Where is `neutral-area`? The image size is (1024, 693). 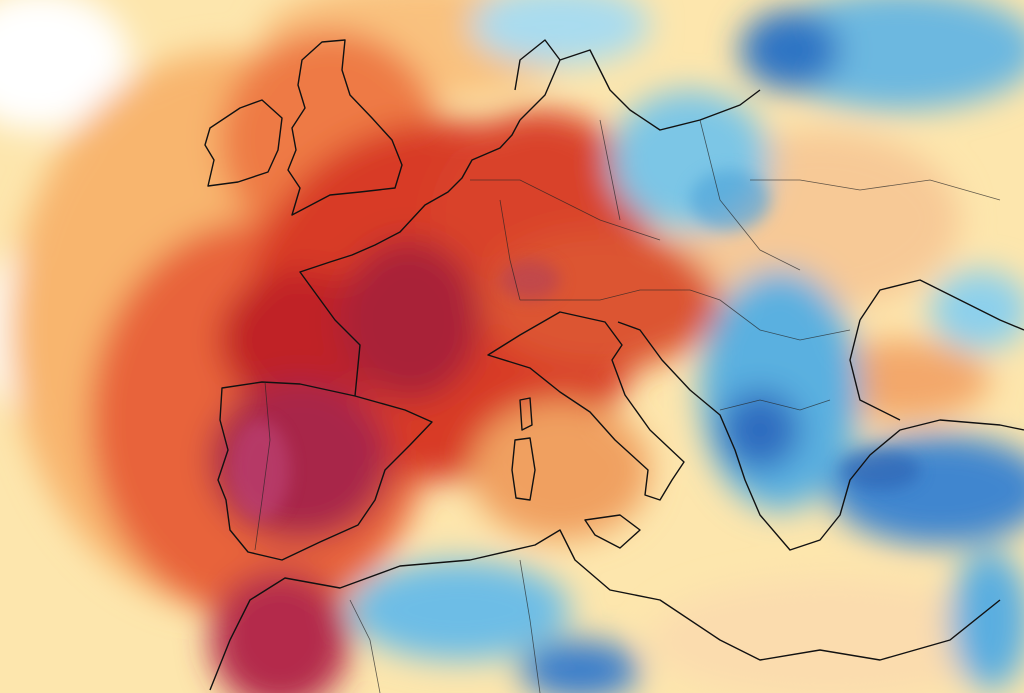 neutral-area is located at coordinates (65, 65).